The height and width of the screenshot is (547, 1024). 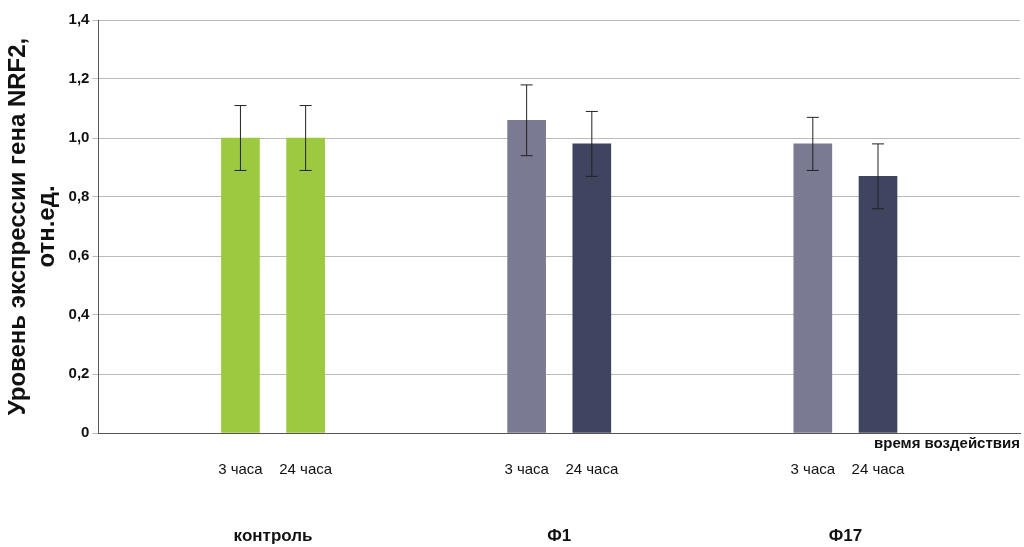 What do you see at coordinates (79, 137) in the screenshot?
I see `y-tick-label: 1,0` at bounding box center [79, 137].